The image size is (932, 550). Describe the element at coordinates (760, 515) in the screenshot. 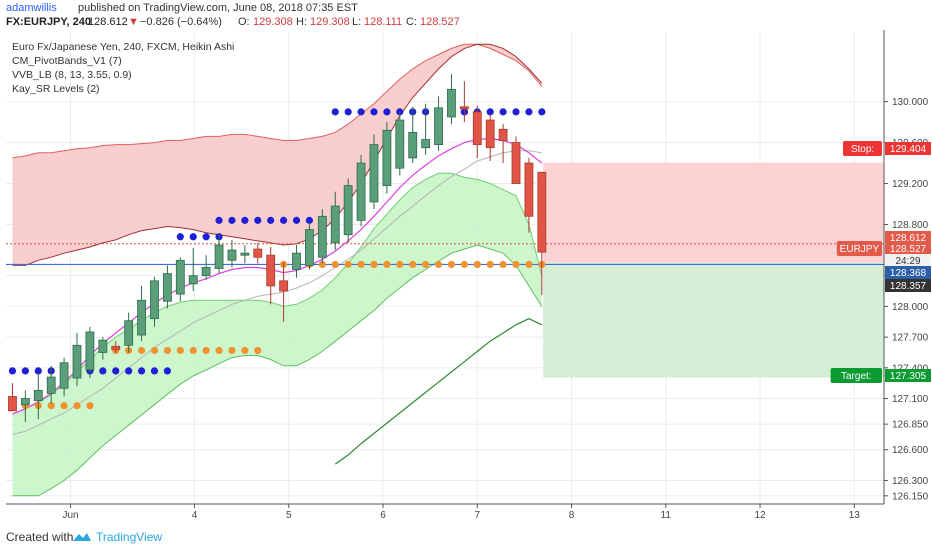

I see `x-tick-label: 12` at that location.